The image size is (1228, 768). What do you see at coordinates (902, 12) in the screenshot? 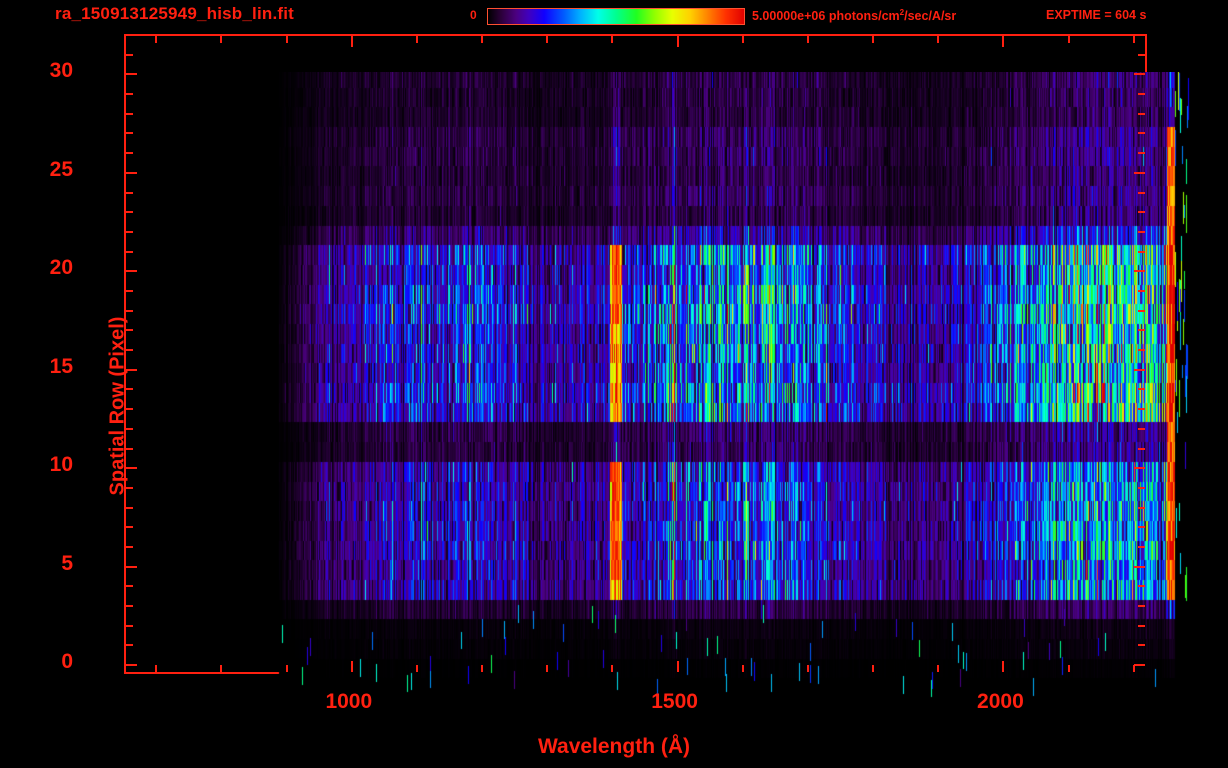
I see `colorbar-max-exponent: 2` at bounding box center [902, 12].